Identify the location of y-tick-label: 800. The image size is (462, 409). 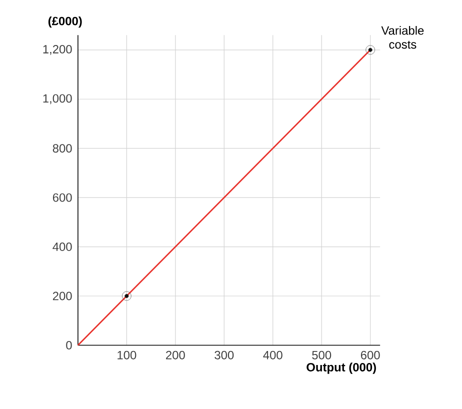
(62, 148).